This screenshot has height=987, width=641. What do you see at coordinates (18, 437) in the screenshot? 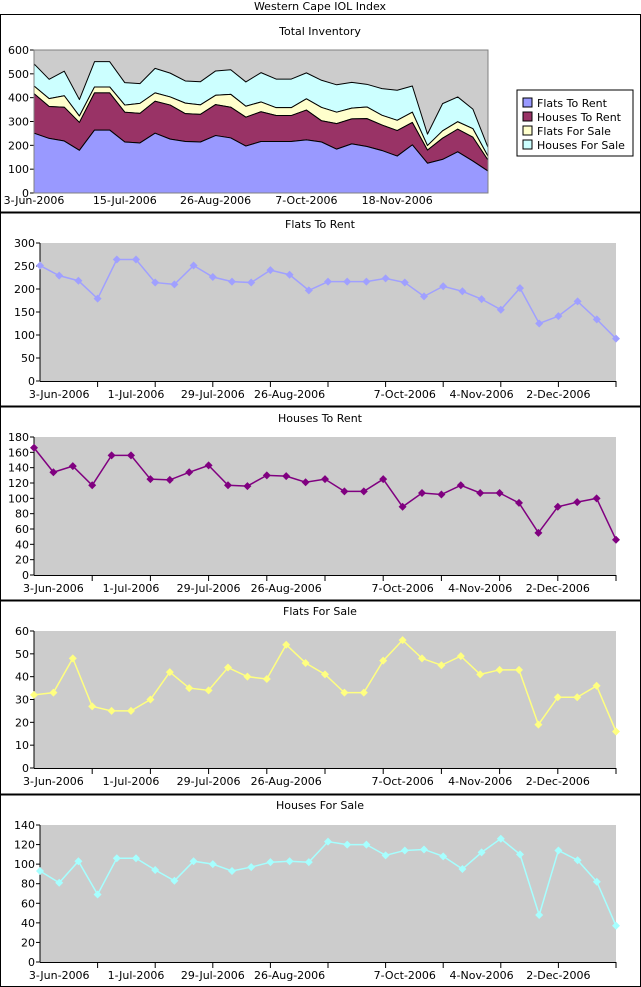
I see `y-tick-label: 180` at bounding box center [18, 437].